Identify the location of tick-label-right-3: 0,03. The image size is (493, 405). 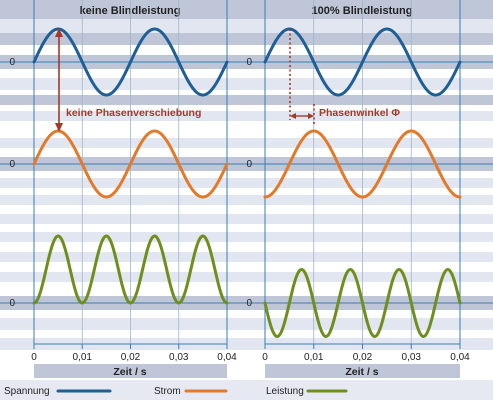
(412, 357).